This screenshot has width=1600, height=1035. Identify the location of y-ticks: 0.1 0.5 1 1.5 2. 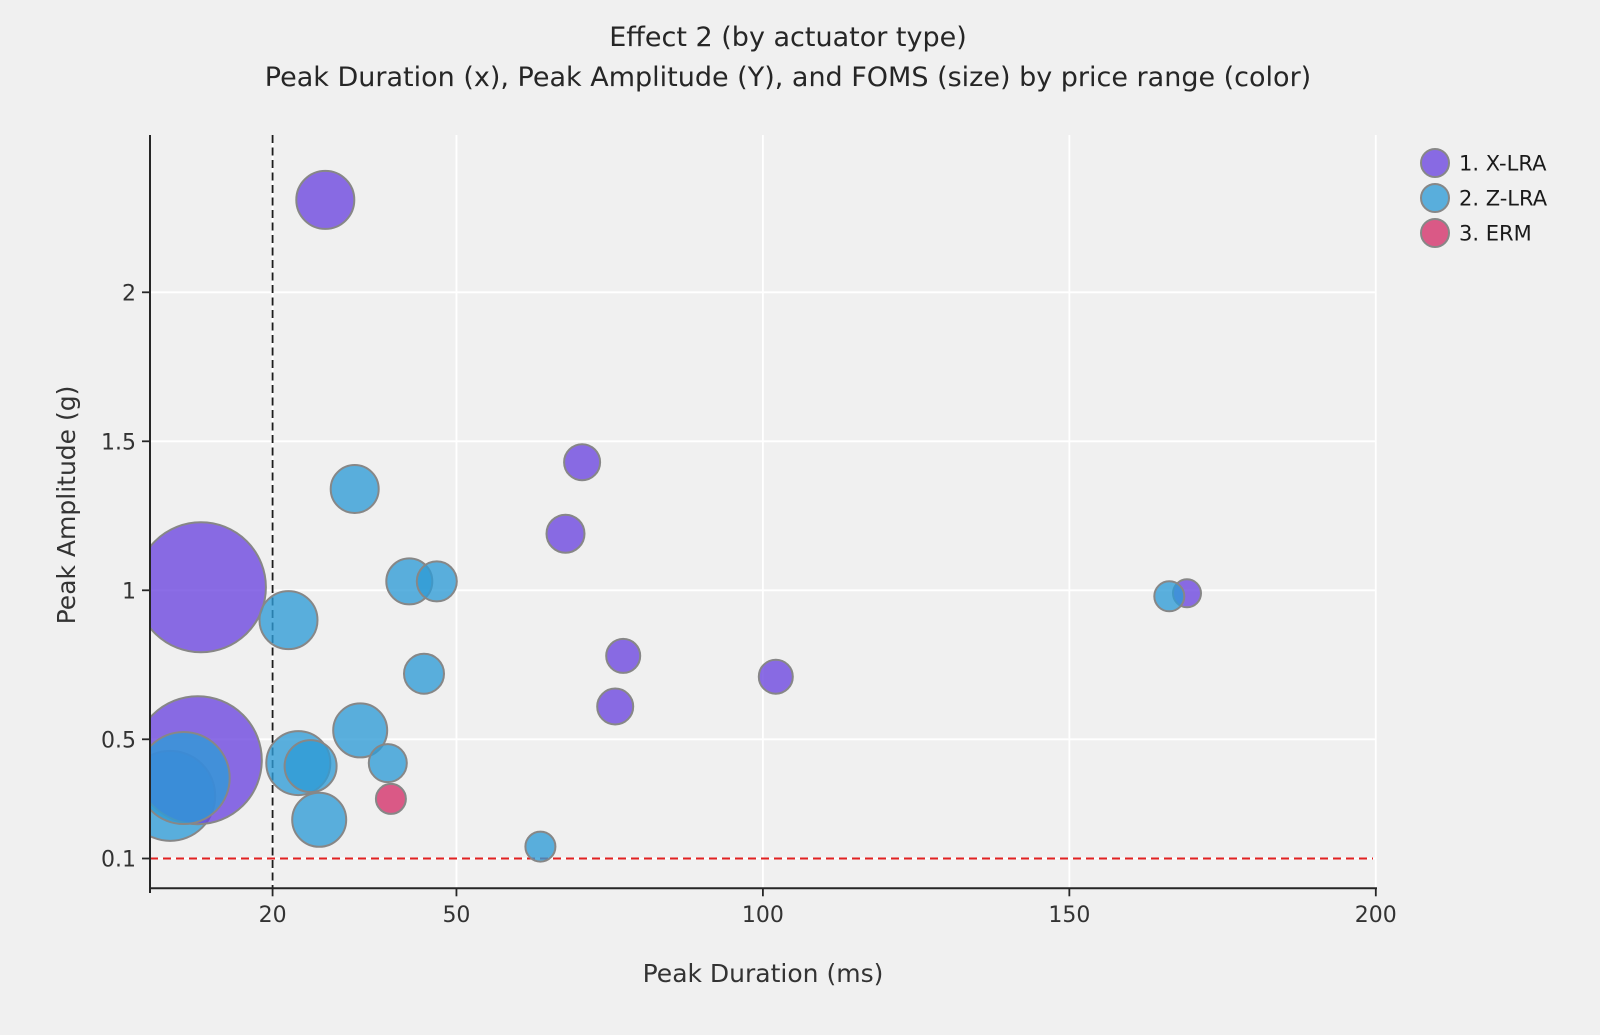
(125, 577).